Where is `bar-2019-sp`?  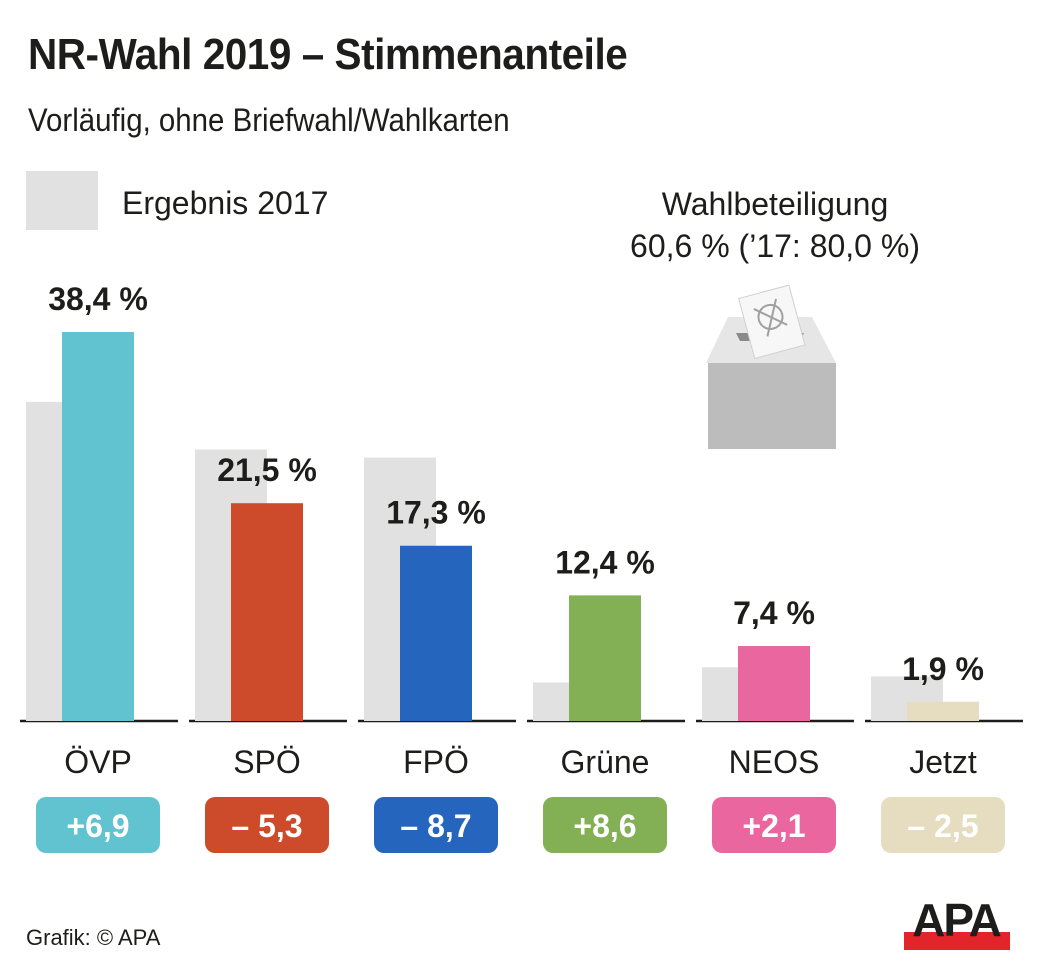 bar-2019-sp is located at coordinates (267, 612).